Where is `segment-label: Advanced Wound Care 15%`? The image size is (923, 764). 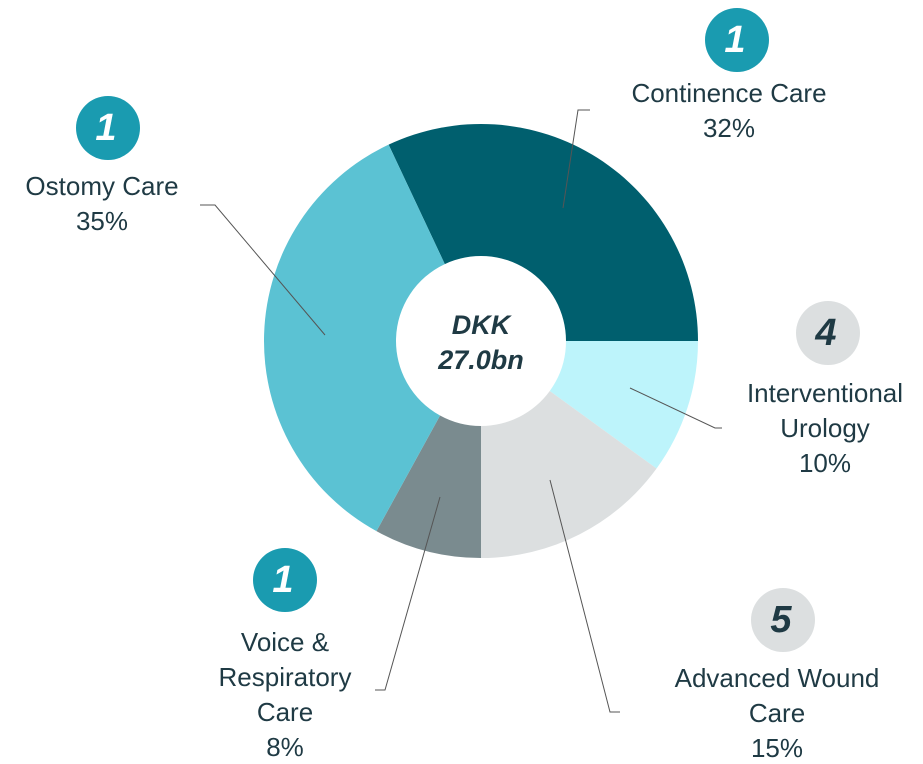 segment-label: Advanced Wound Care 15% is located at coordinates (777, 712).